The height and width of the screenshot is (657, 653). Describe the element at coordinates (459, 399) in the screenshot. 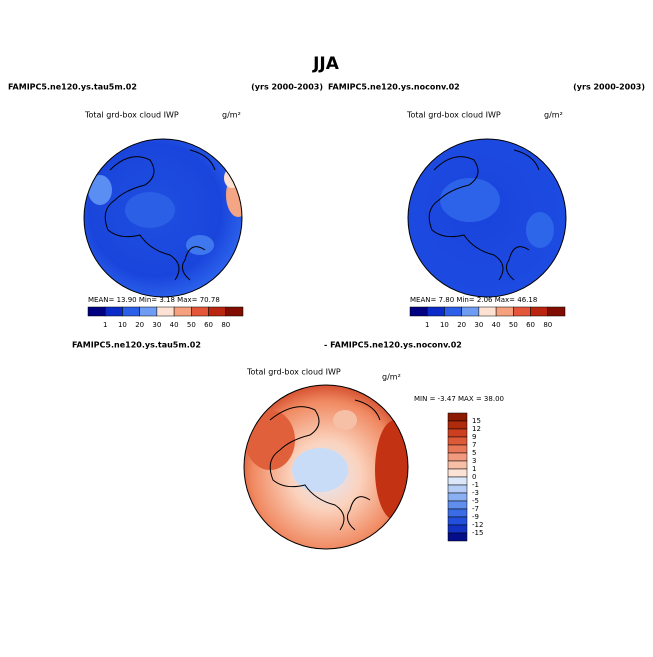

I see `stats: MIN = -3.47 MAX = 38.00` at that location.